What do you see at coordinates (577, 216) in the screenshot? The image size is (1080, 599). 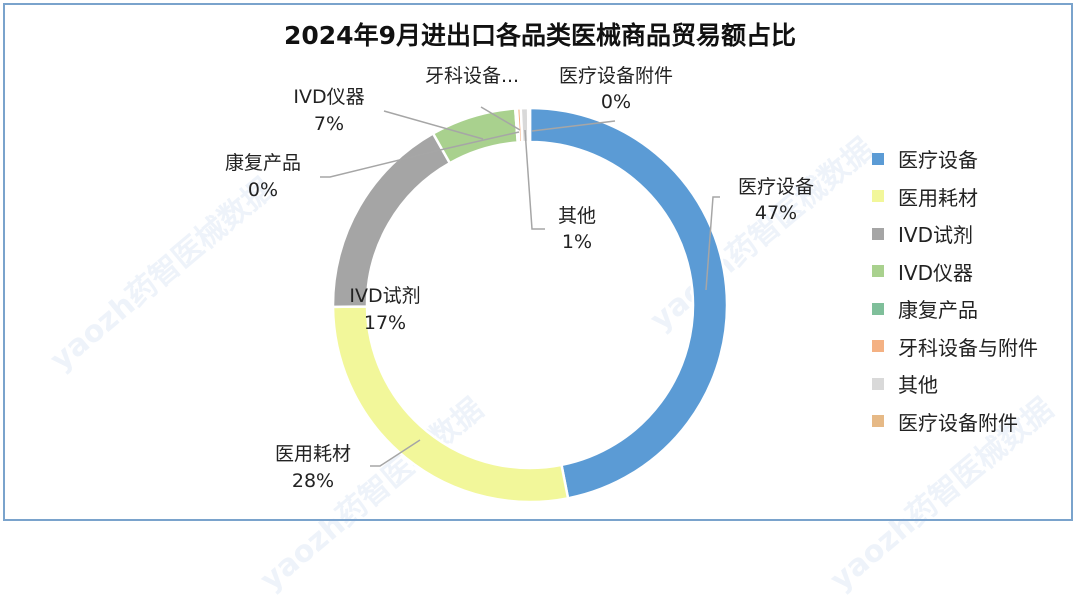 I see `label-name-other: 其他` at bounding box center [577, 216].